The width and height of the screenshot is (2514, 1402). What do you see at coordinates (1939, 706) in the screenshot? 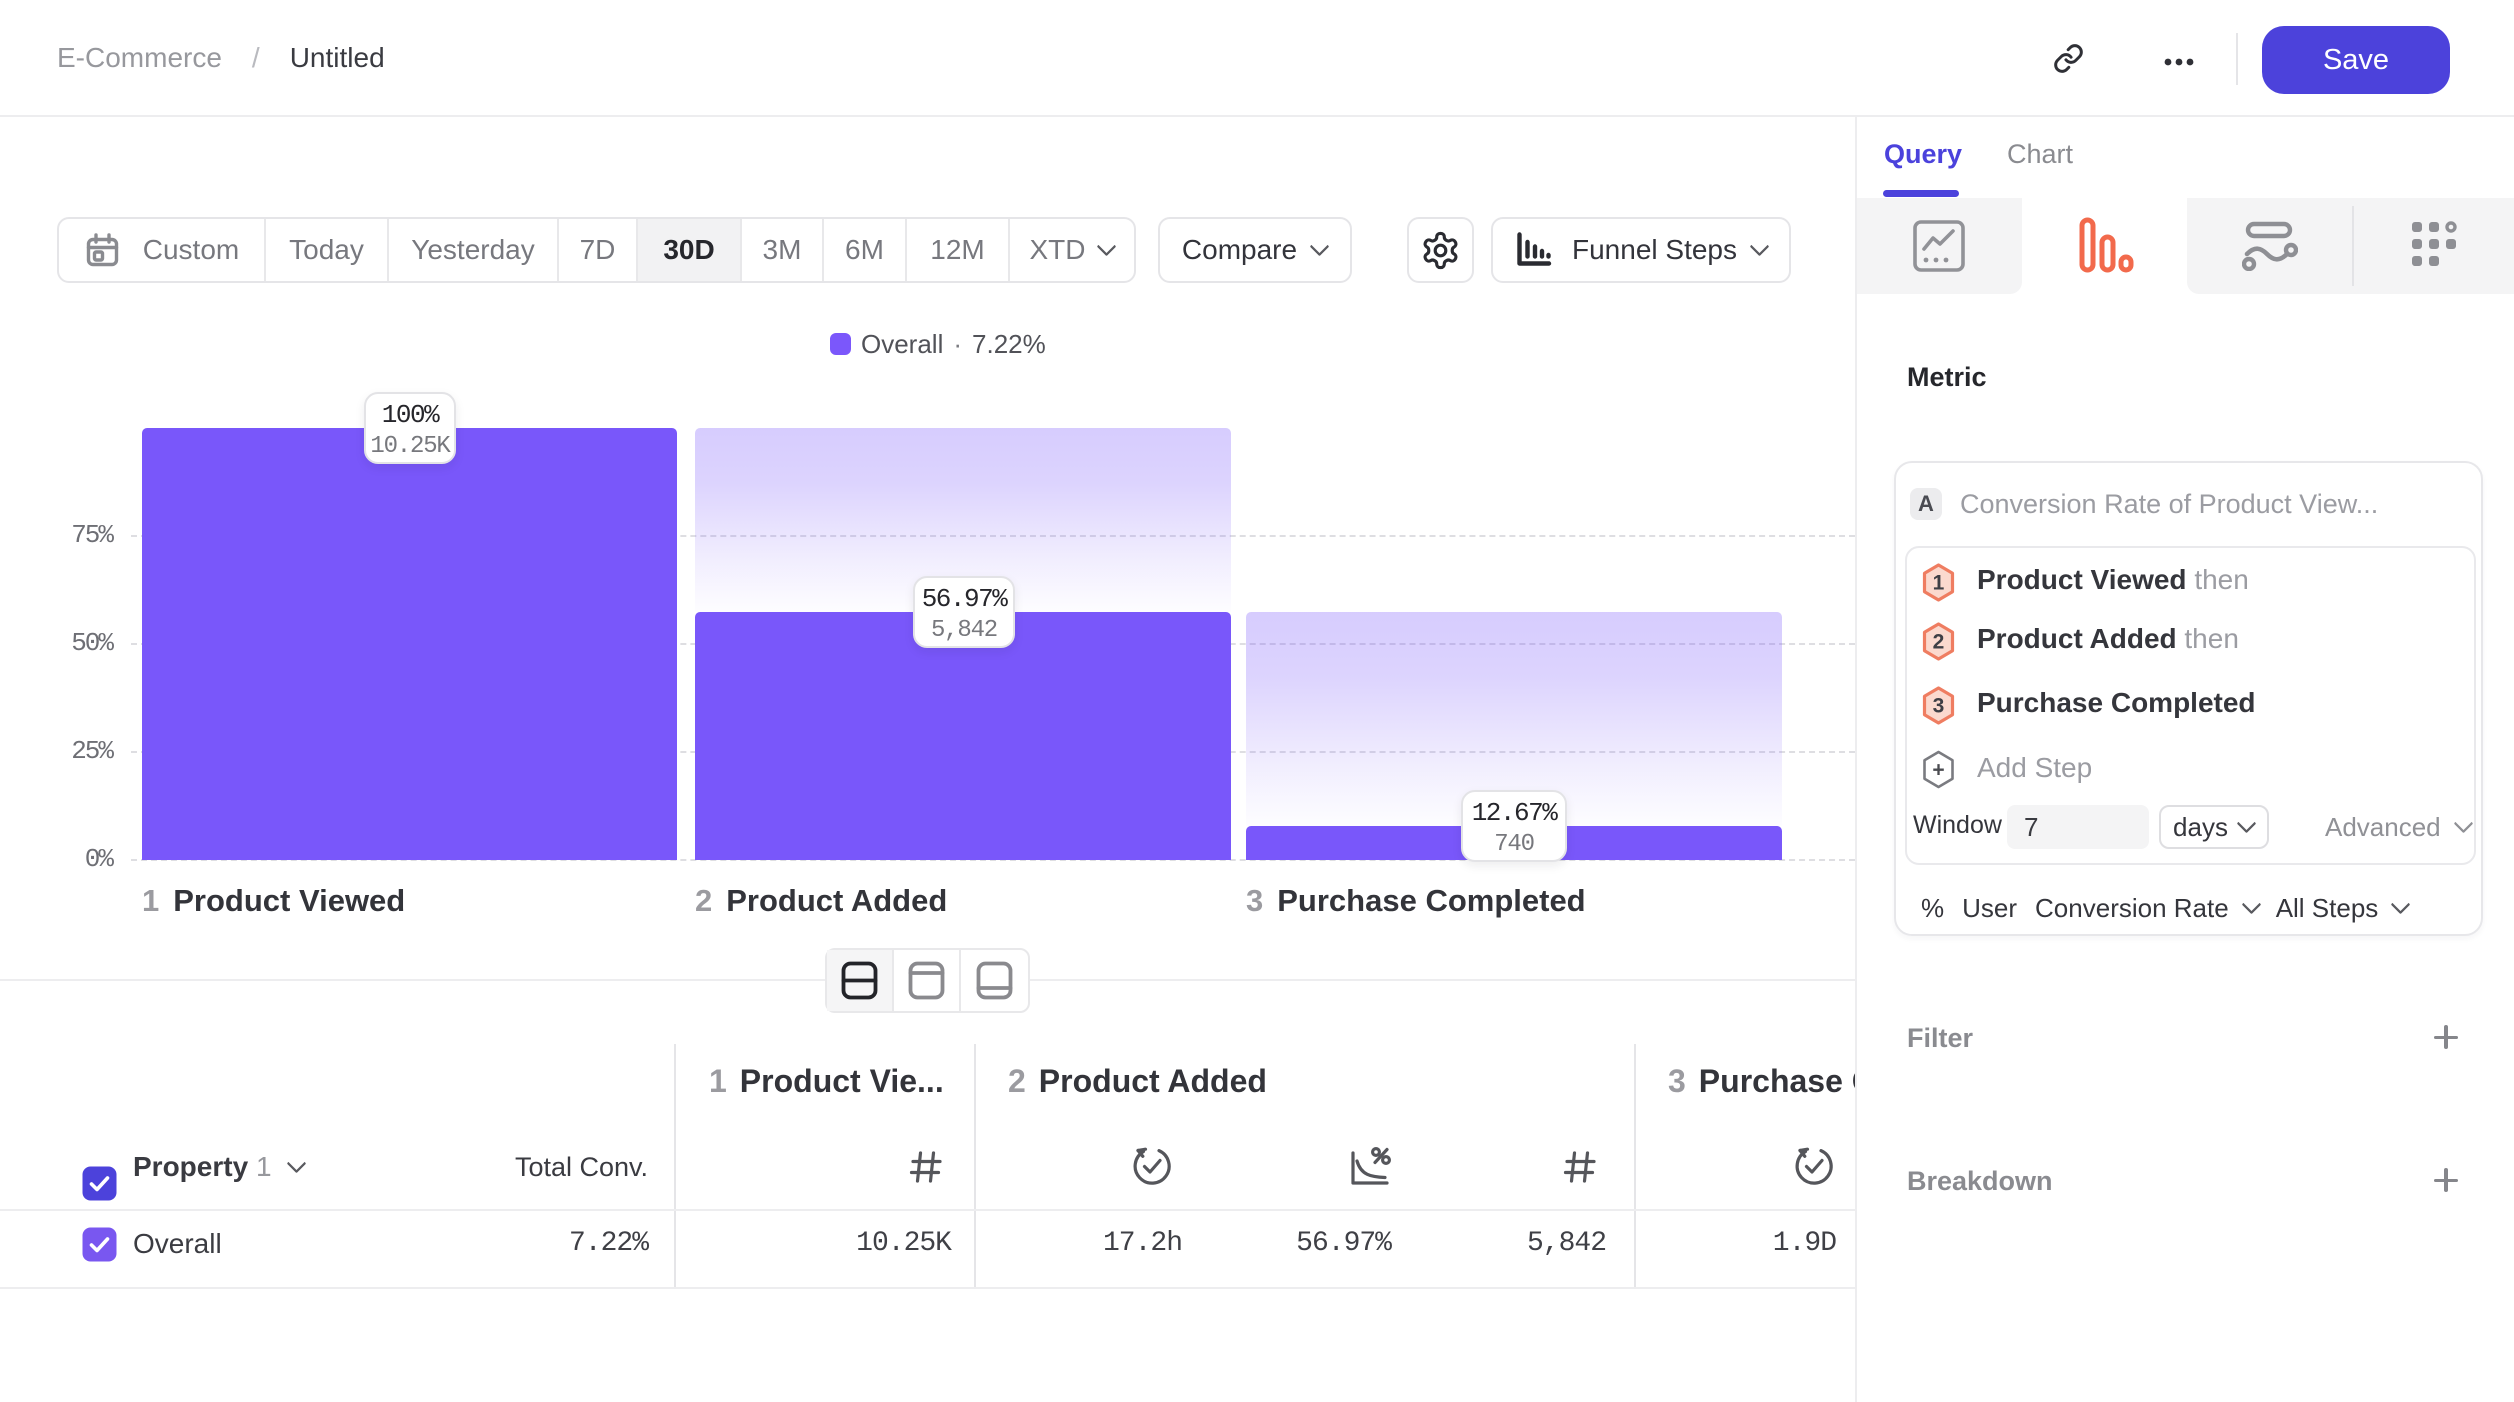
I see `svg-text: 3` at bounding box center [1939, 706].